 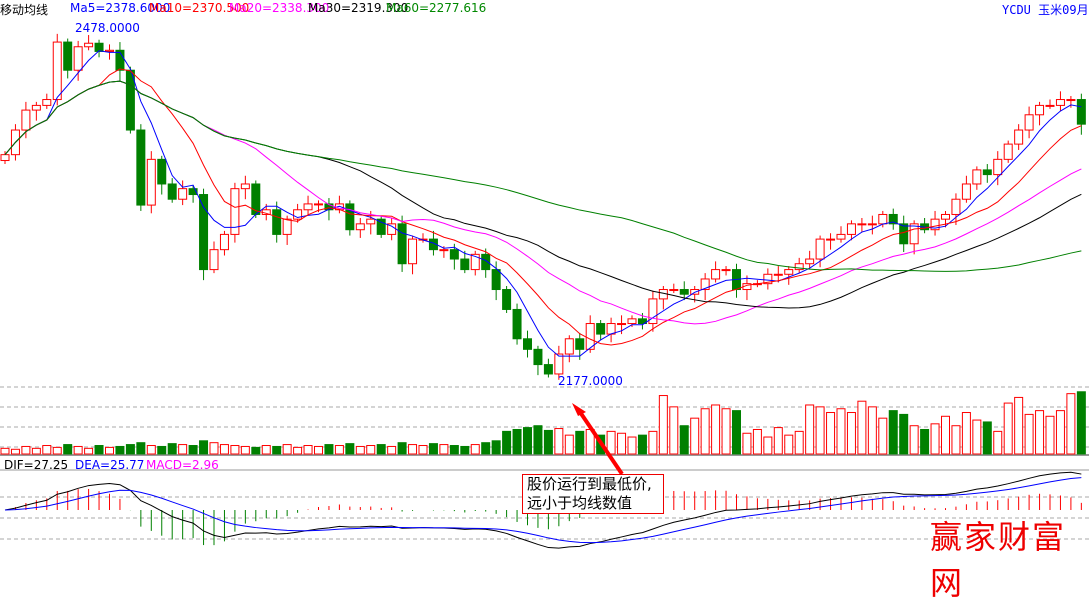 What do you see at coordinates (358, 8) in the screenshot?
I see `ma30-value: Ma30=2319.300` at bounding box center [358, 8].